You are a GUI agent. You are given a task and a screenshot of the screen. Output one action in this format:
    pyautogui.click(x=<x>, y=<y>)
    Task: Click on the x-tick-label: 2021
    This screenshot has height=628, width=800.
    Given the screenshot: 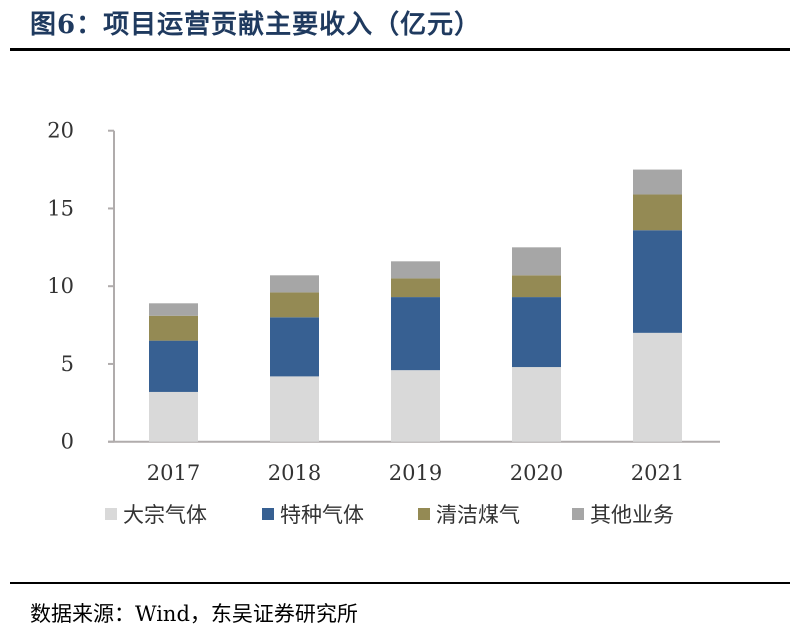 What is the action you would take?
    pyautogui.click(x=657, y=473)
    